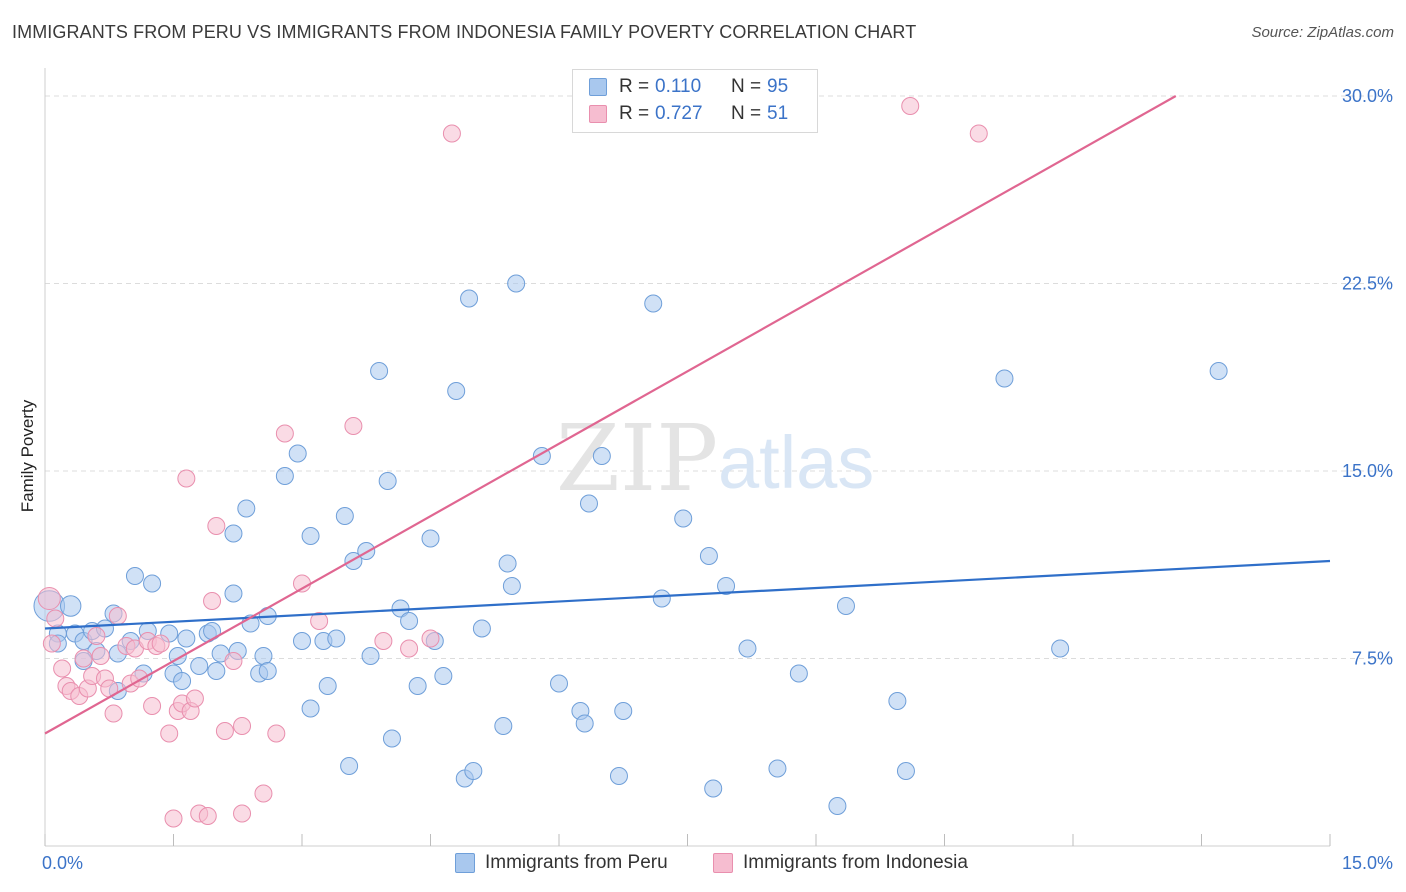 This screenshot has height=892, width=1406. Describe the element at coordinates (1372, 659) in the screenshot. I see `y-tick-label: 7.5%` at that location.